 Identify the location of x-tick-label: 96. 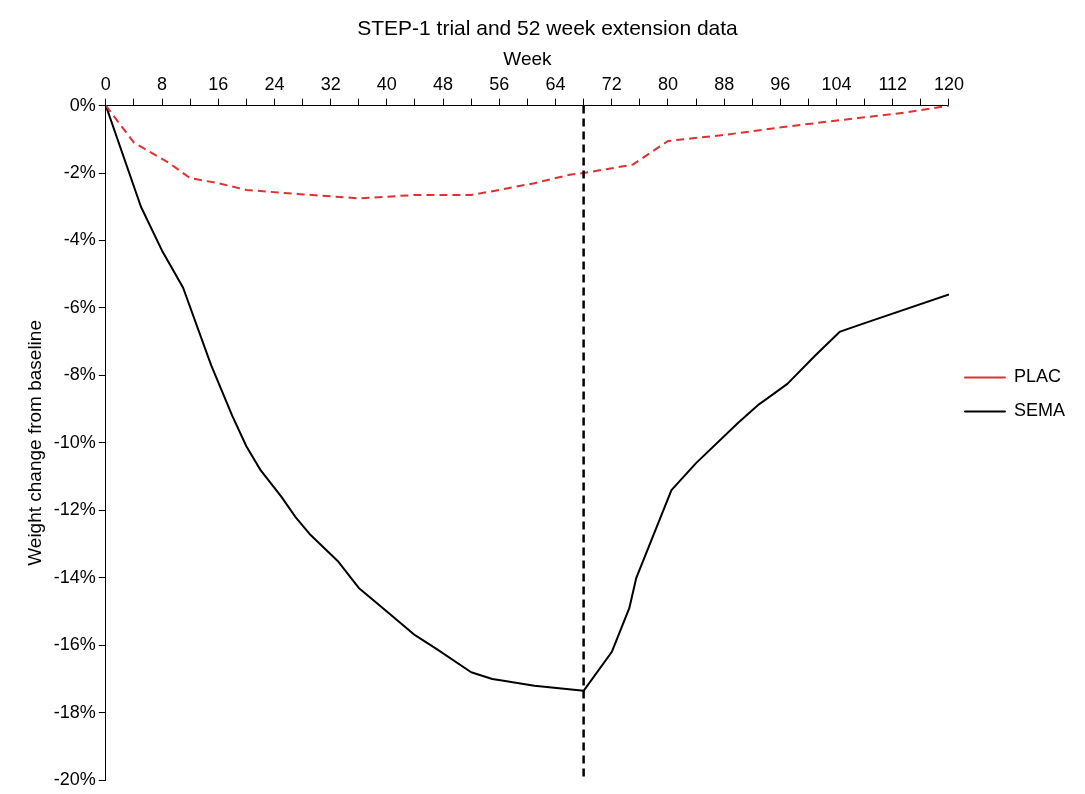
(780, 83).